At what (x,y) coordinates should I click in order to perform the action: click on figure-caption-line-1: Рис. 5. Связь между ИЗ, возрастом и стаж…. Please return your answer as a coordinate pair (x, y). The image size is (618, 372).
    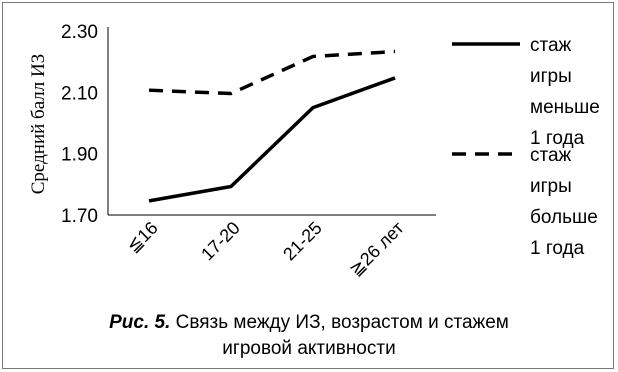
    Looking at the image, I should click on (309, 322).